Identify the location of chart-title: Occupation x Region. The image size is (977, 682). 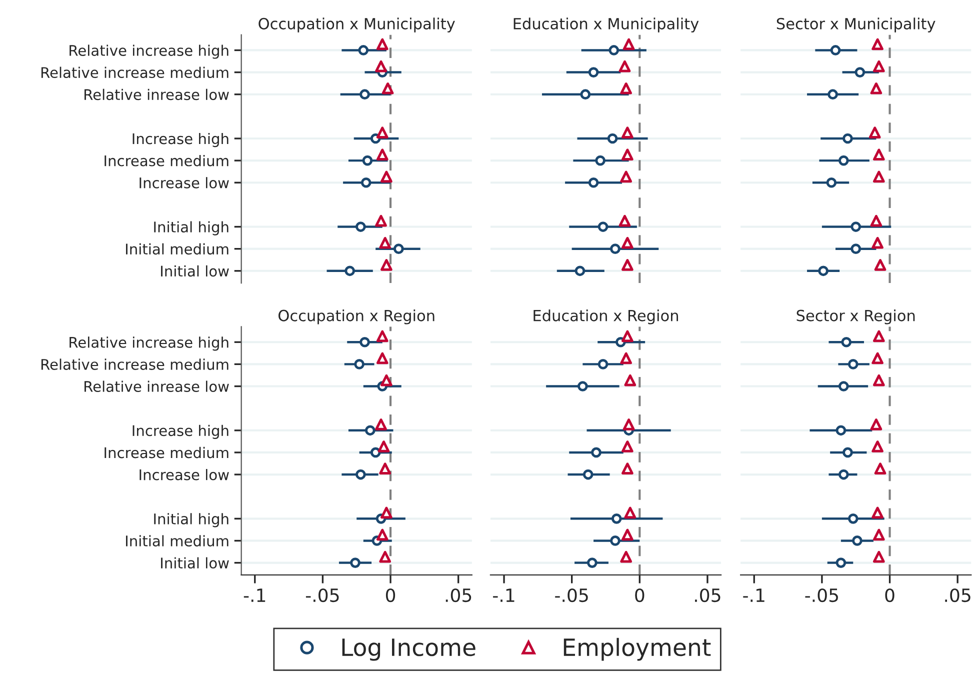
(356, 317).